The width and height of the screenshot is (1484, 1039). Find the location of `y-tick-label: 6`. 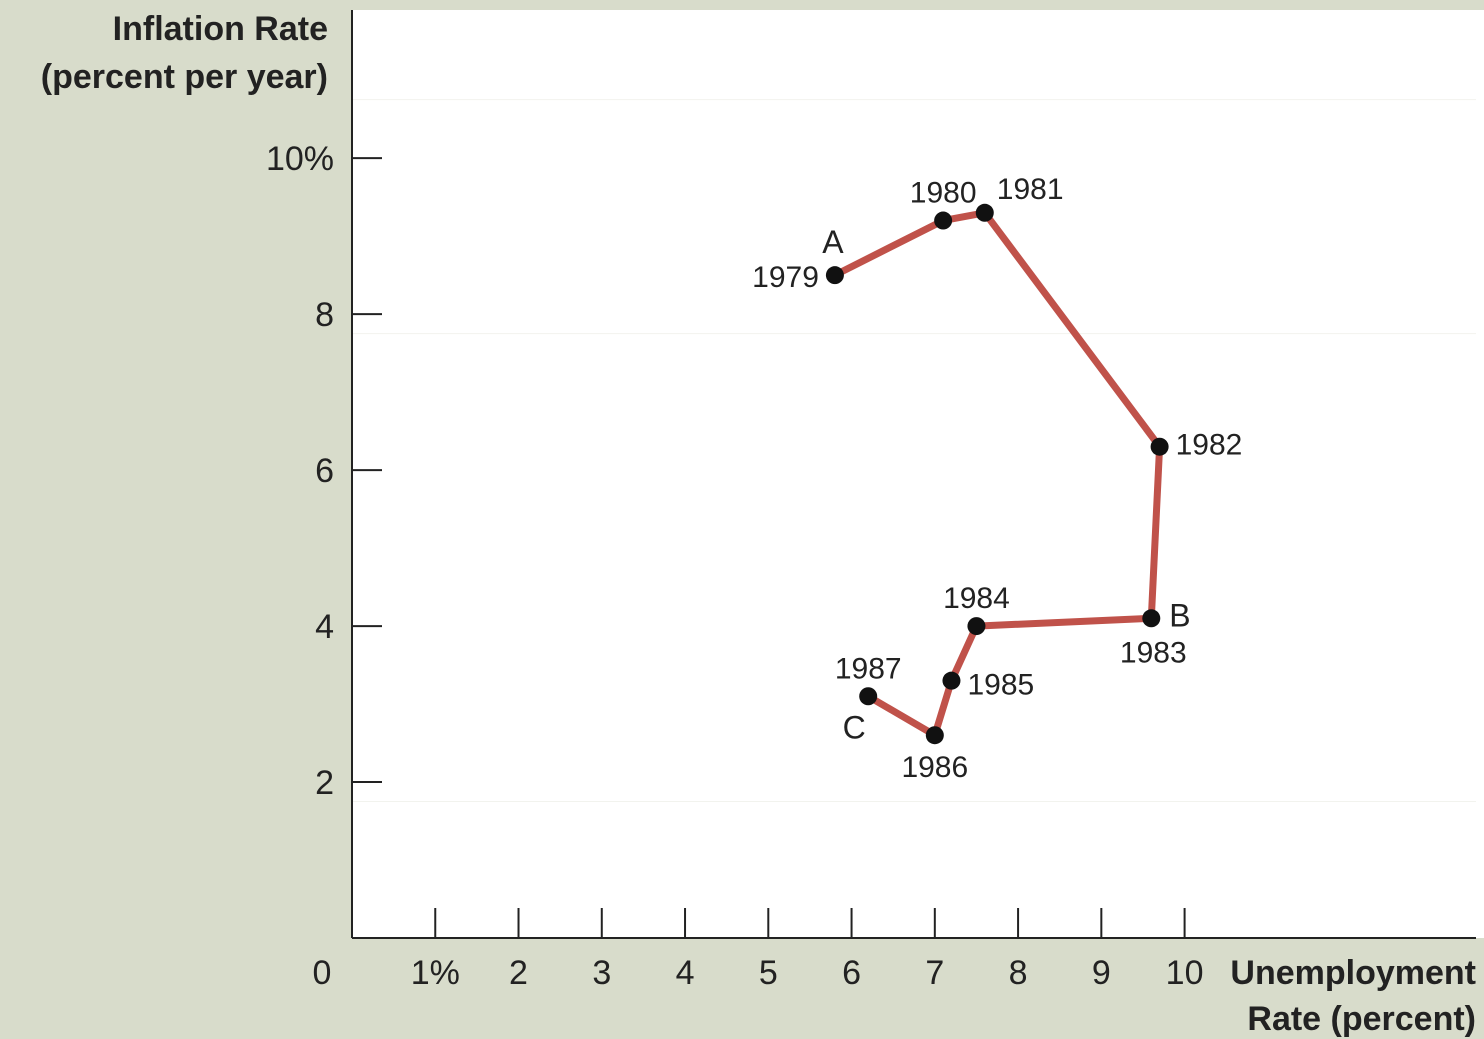

y-tick-label: 6 is located at coordinates (324, 471).